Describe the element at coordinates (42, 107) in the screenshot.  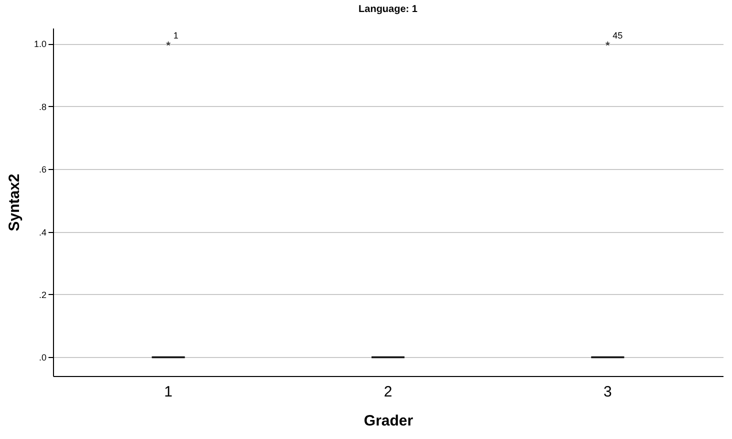
I see `y-tick-label: .8` at that location.